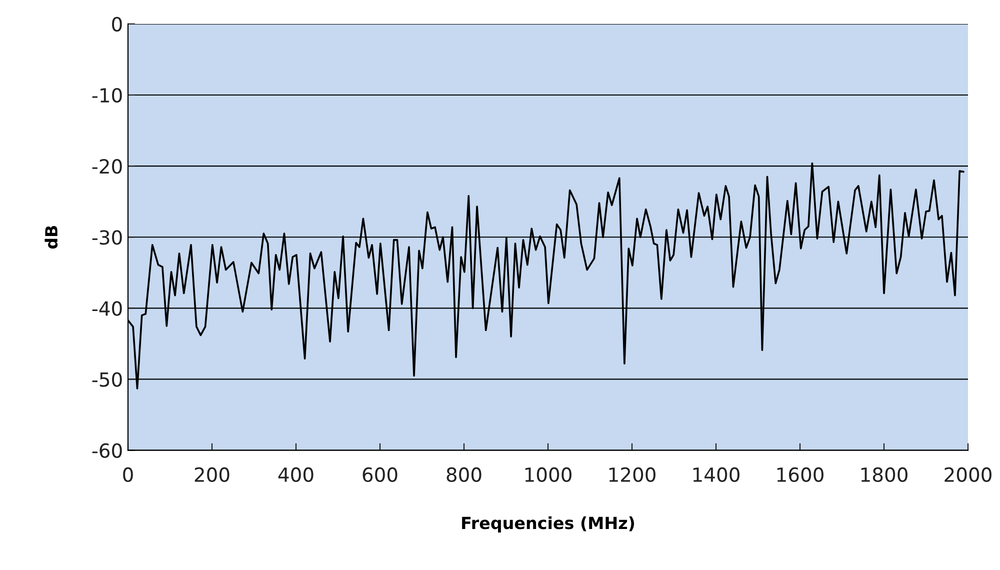  Describe the element at coordinates (380, 474) in the screenshot. I see `x-tick-label: 600` at that location.